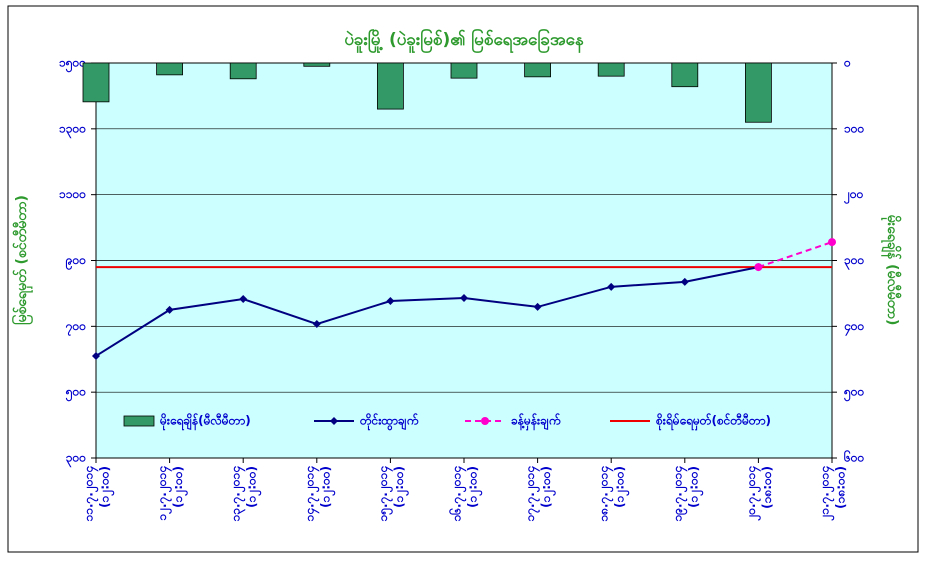 This screenshot has height=573, width=928. What do you see at coordinates (827, 494) in the screenshot?
I see `x-tick-label: ၂၁.၇.၂၀၁၄` at bounding box center [827, 494].